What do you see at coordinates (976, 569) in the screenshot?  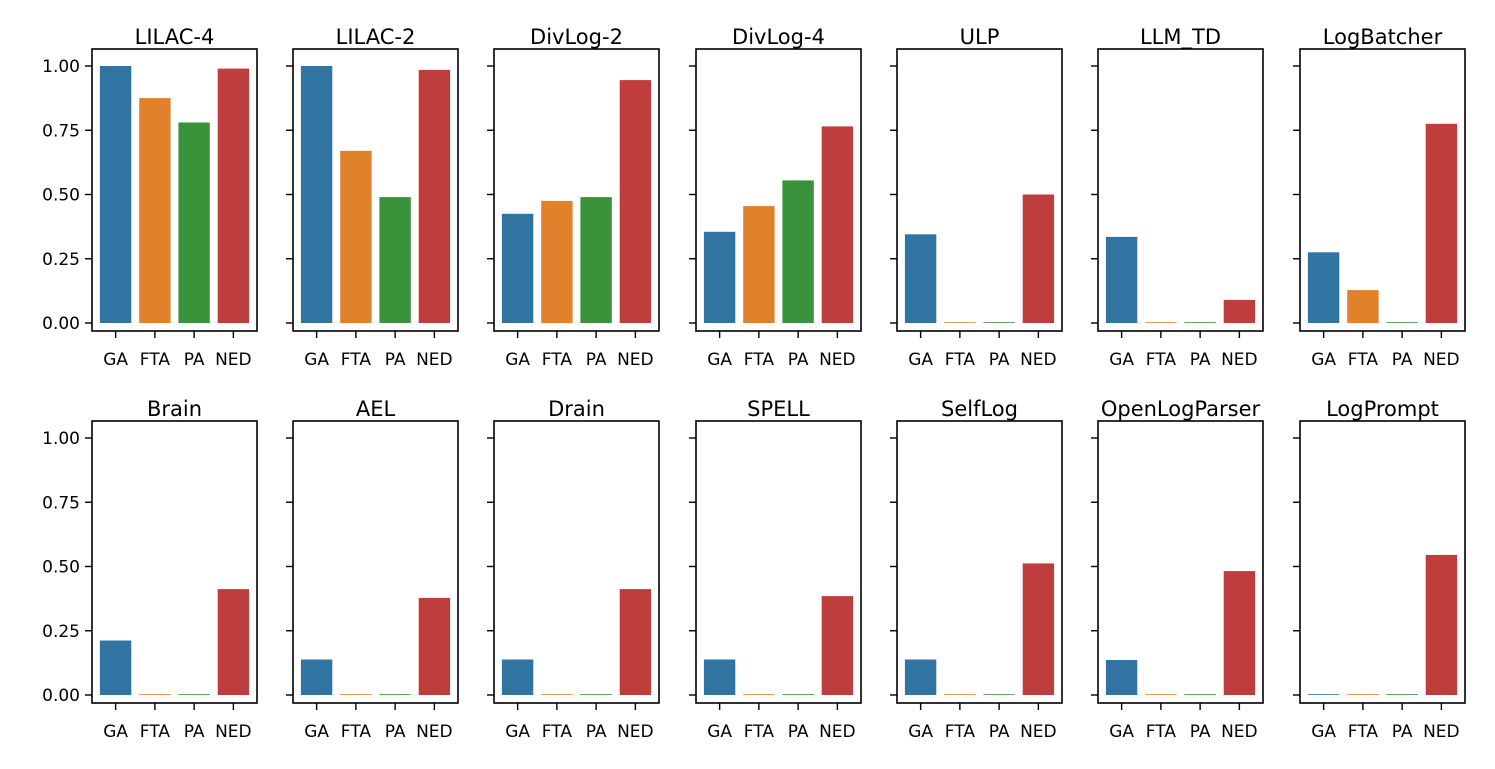 I see `panel-selflog: GA FTA PA NED SelfLog` at bounding box center [976, 569].